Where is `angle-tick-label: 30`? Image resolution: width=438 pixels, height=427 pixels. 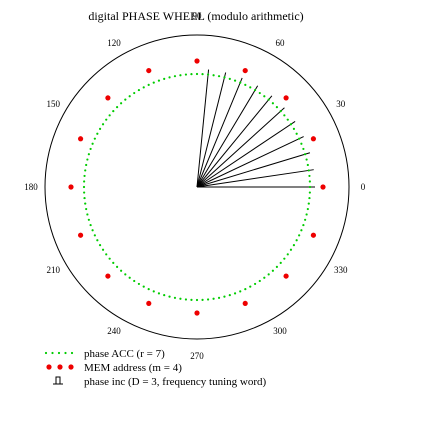
angle-tick-label: 30 is located at coordinates (341, 104).